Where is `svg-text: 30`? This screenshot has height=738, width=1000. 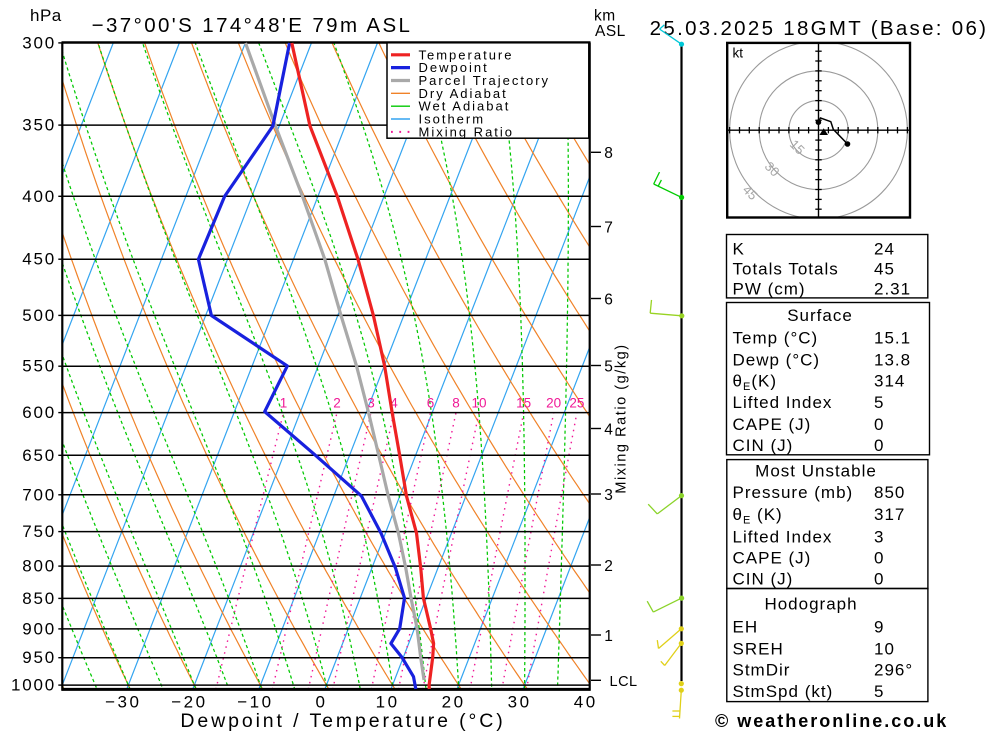 svg-text: 30 is located at coordinates (520, 702).